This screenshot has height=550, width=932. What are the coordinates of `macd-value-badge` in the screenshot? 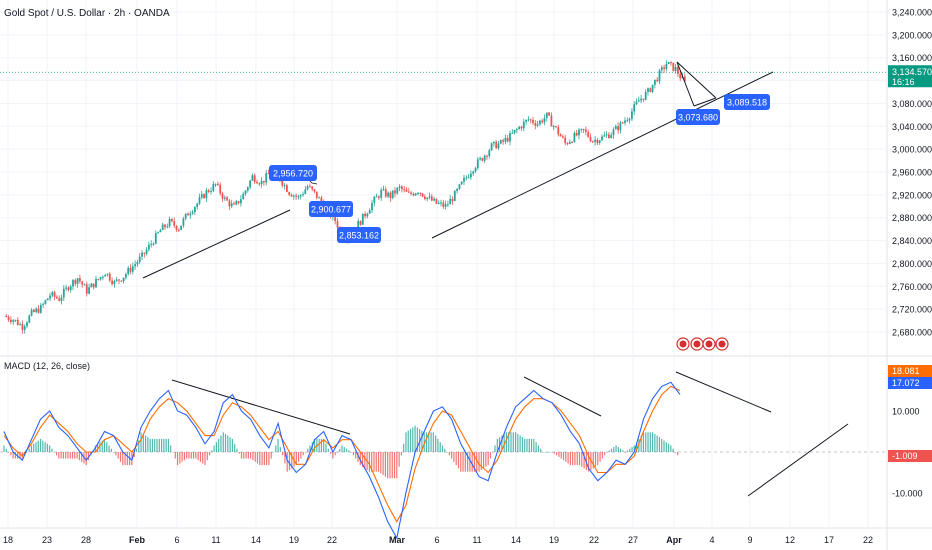 It's located at (910, 383).